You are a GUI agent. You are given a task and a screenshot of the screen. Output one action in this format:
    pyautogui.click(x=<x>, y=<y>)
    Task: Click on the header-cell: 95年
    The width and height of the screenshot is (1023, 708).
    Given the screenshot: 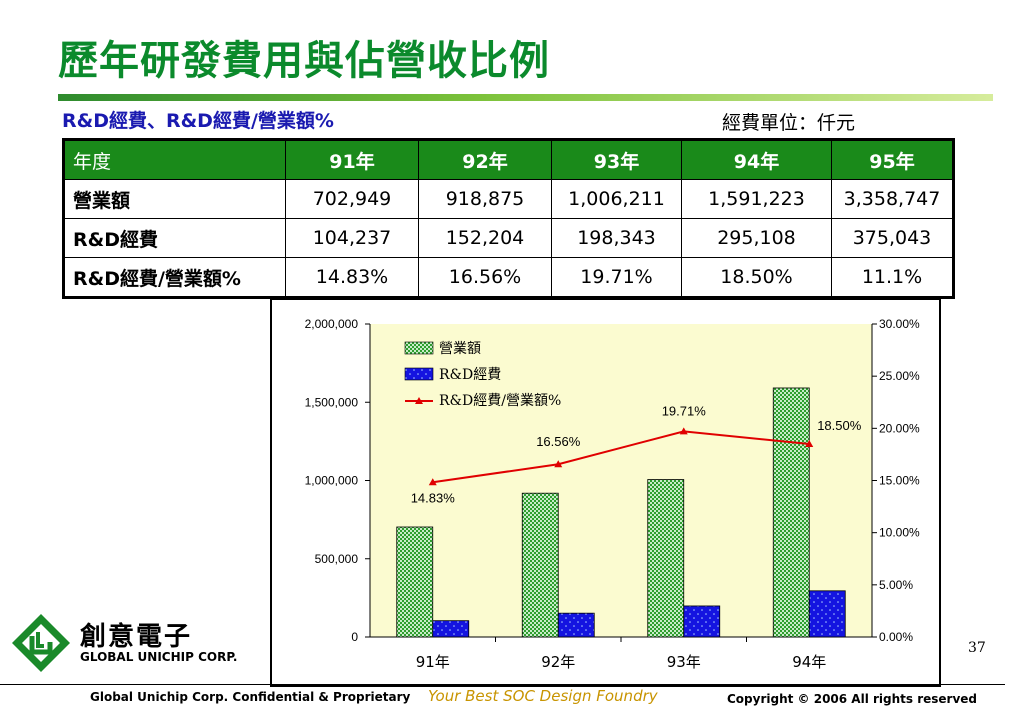 What is the action you would take?
    pyautogui.click(x=892, y=159)
    